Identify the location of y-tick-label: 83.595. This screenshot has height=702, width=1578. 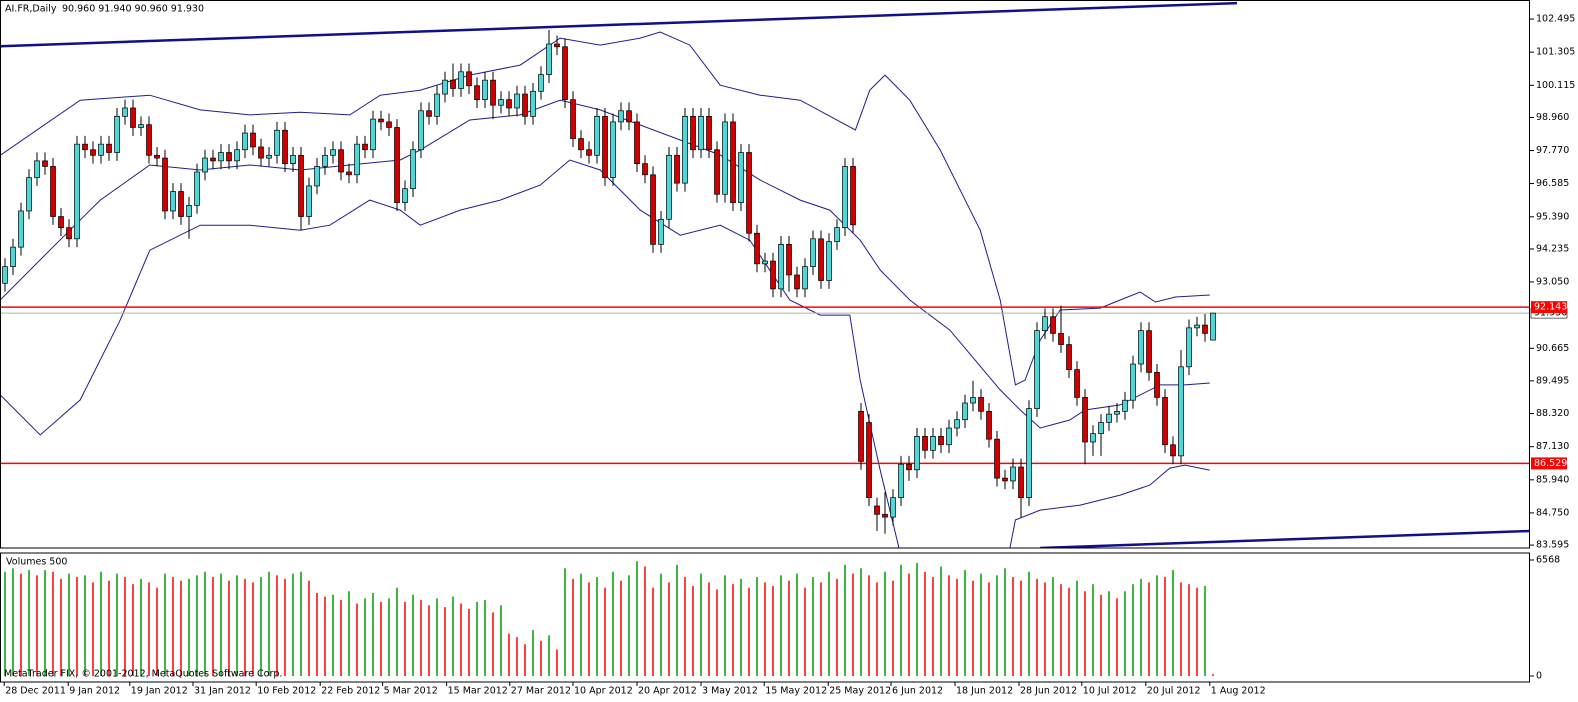
(1552, 545).